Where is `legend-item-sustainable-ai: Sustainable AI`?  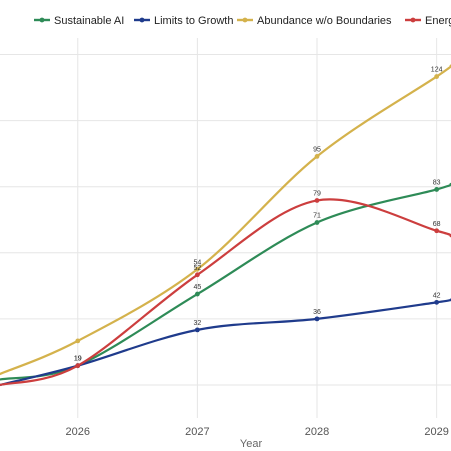 legend-item-sustainable-ai: Sustainable AI is located at coordinates (79, 21).